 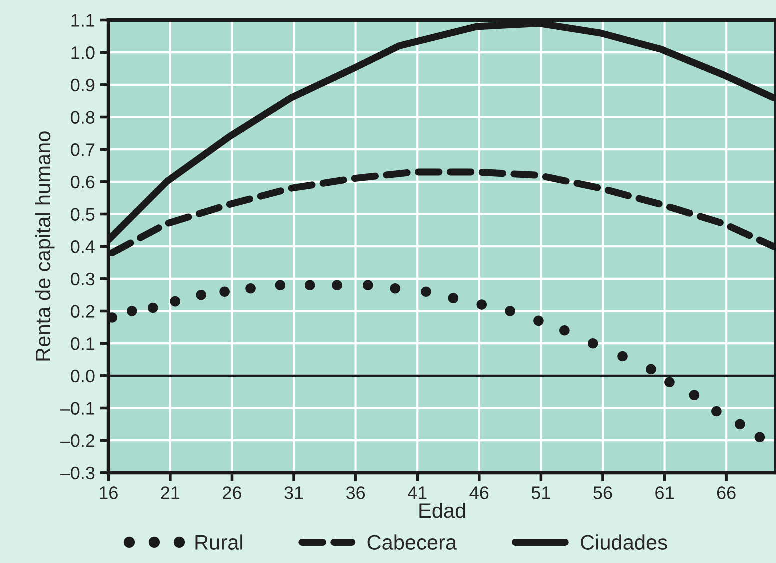 What do you see at coordinates (83, 53) in the screenshot?
I see `y-tick-label: 1.0` at bounding box center [83, 53].